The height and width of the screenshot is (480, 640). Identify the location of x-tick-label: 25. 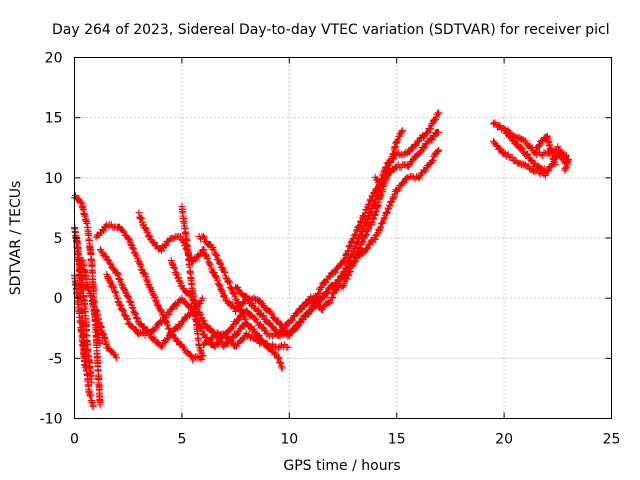
(612, 440).